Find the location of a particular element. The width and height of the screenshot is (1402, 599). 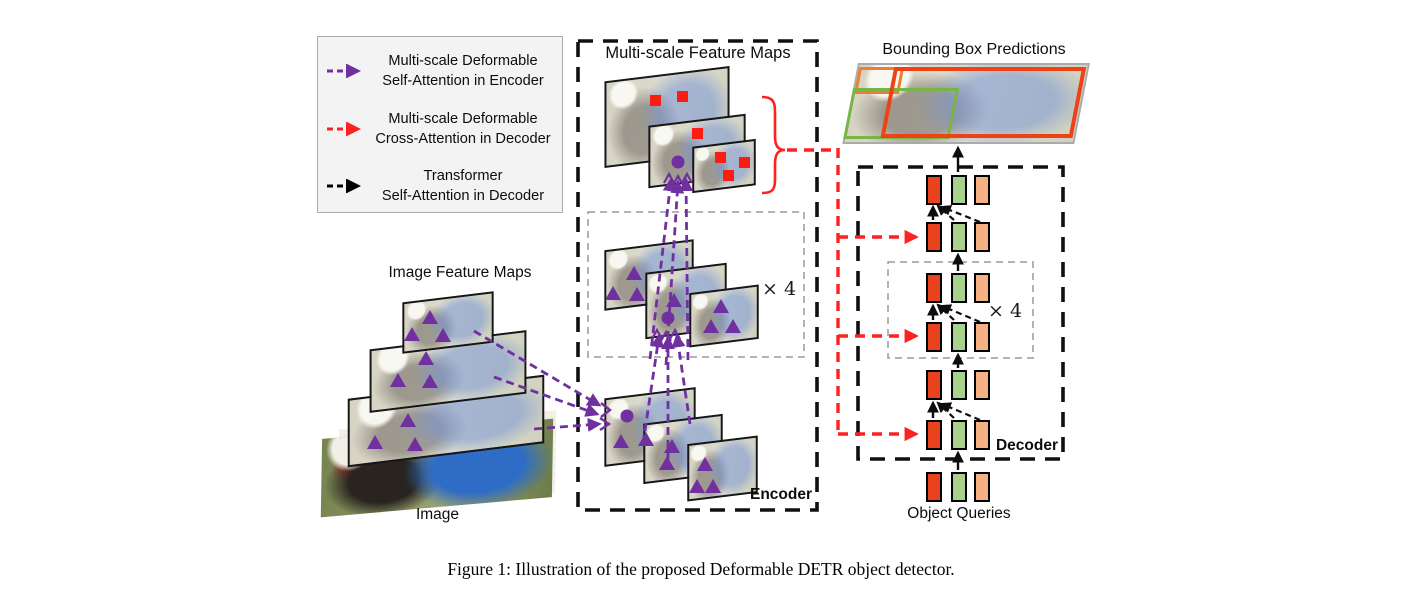

black-dashed-arrow-icon is located at coordinates (344, 186).